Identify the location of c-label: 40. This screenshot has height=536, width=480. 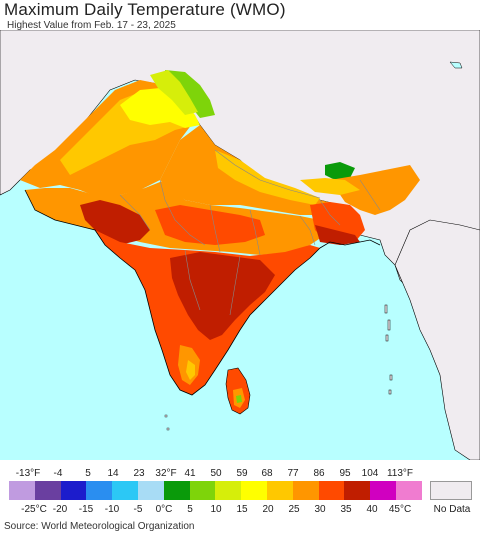
(372, 509).